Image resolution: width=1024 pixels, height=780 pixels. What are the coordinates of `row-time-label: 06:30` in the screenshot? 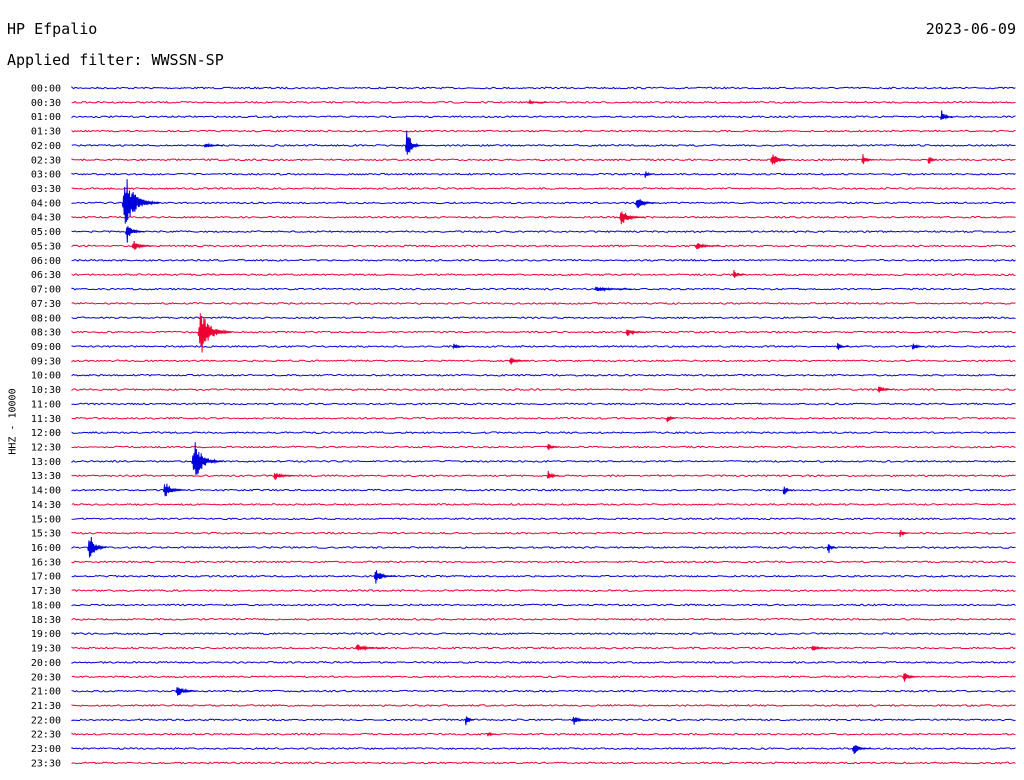 It's located at (46, 275).